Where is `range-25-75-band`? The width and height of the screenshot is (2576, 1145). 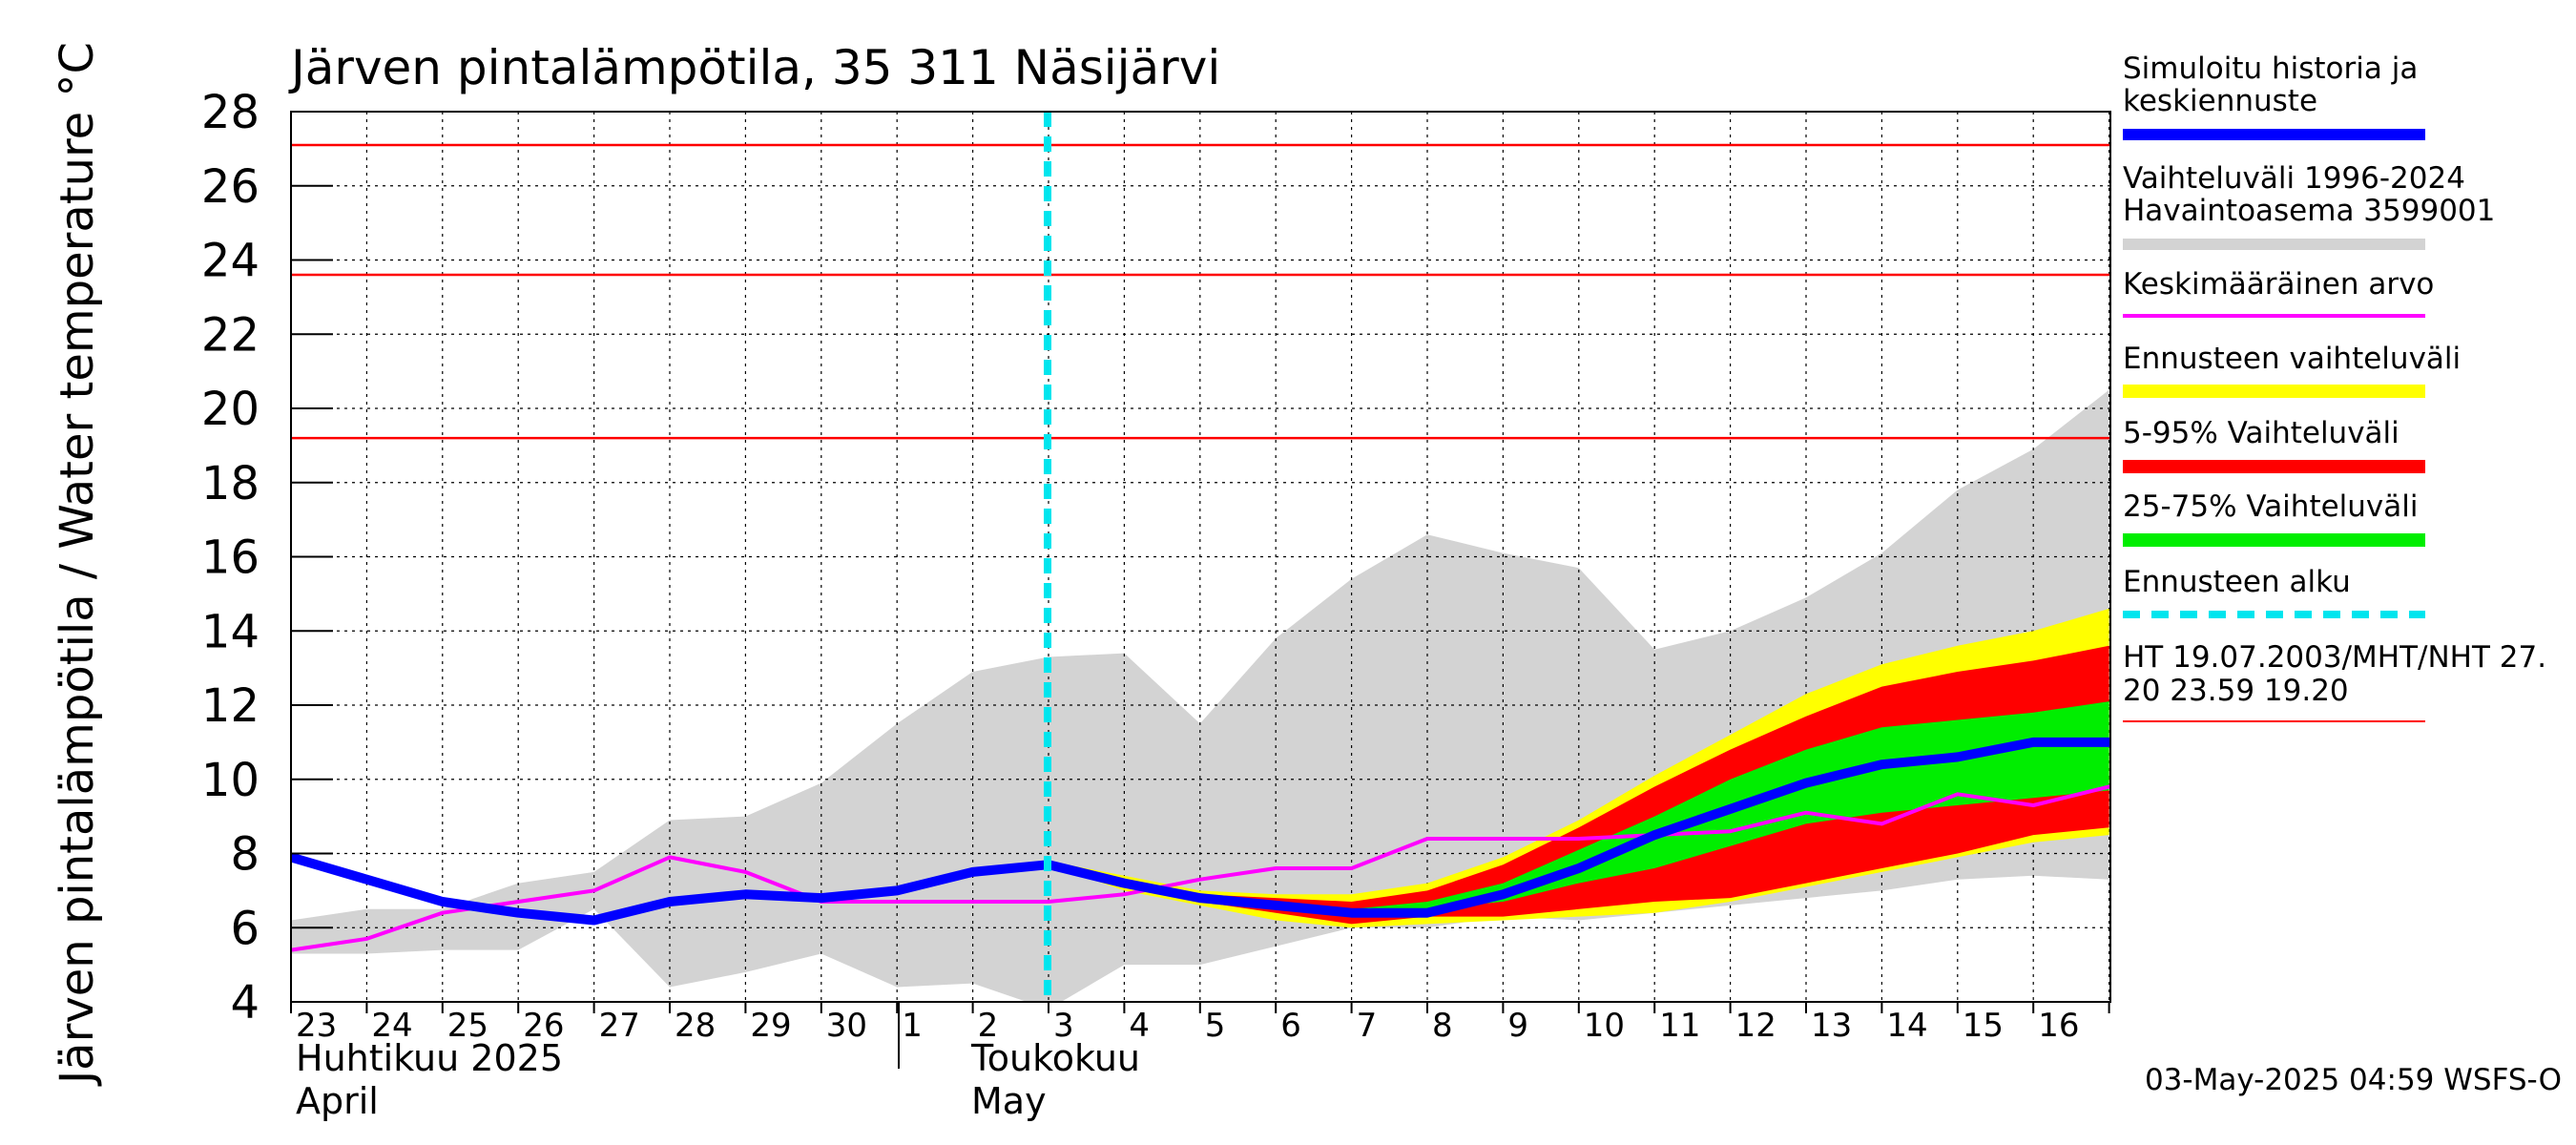 range-25-75-band is located at coordinates (1579, 809).